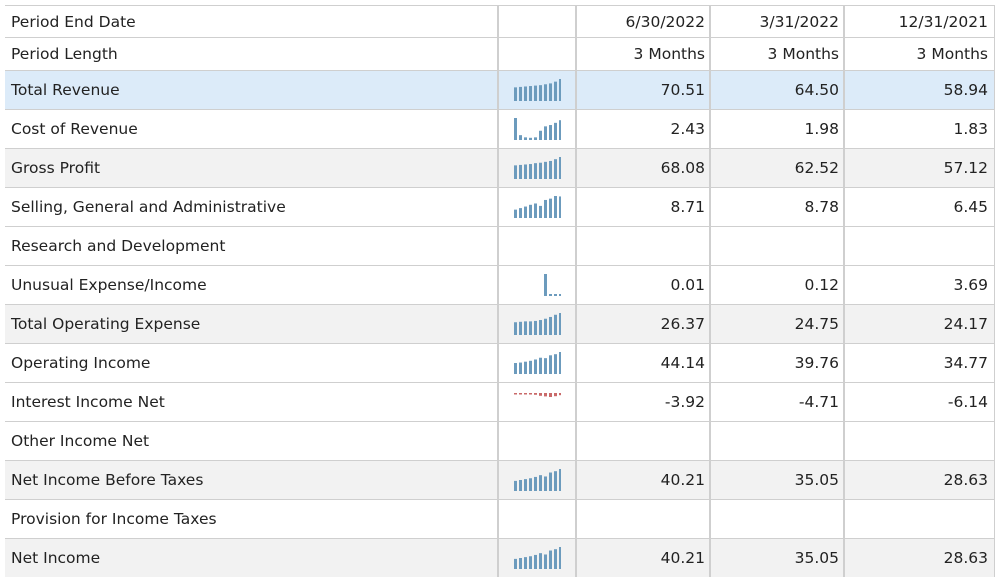 The height and width of the screenshot is (583, 996). I want to click on table-row: Interest Income Net -3.92 -4.71 -6.14, so click(500, 401).